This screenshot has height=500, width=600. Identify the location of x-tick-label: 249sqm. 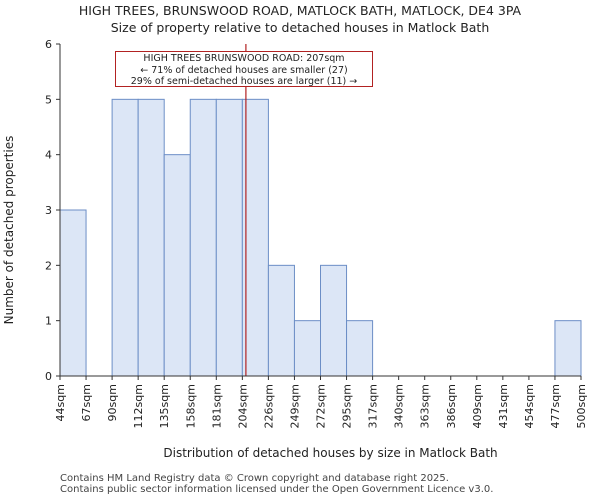
(294, 406).